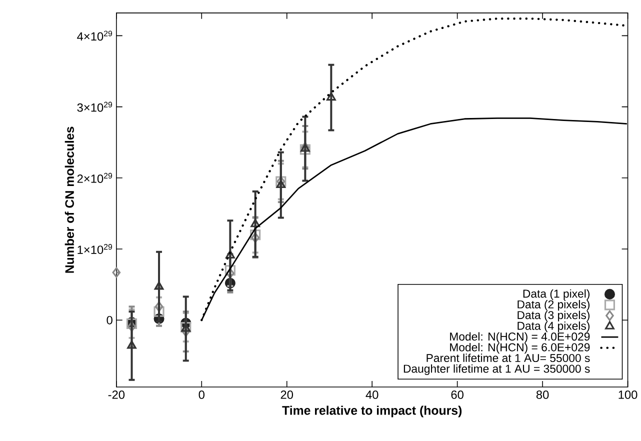  Describe the element at coordinates (69, 199) in the screenshot. I see `y-axis-title: Number of CN molecules` at that location.